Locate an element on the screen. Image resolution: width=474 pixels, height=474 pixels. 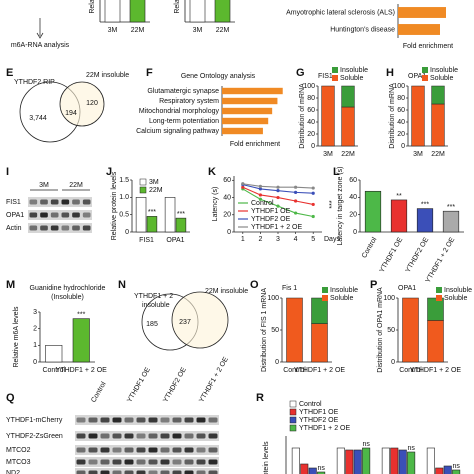
panel-label: F is located at coordinates (149, 73).